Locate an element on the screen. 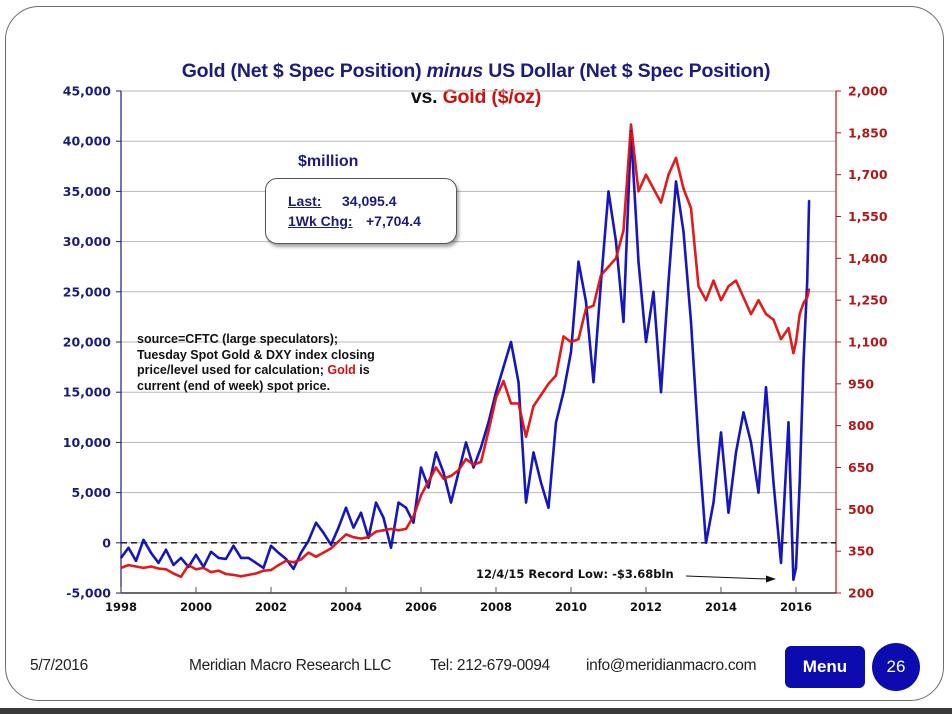  x-tick-label: 2014 is located at coordinates (721, 607).